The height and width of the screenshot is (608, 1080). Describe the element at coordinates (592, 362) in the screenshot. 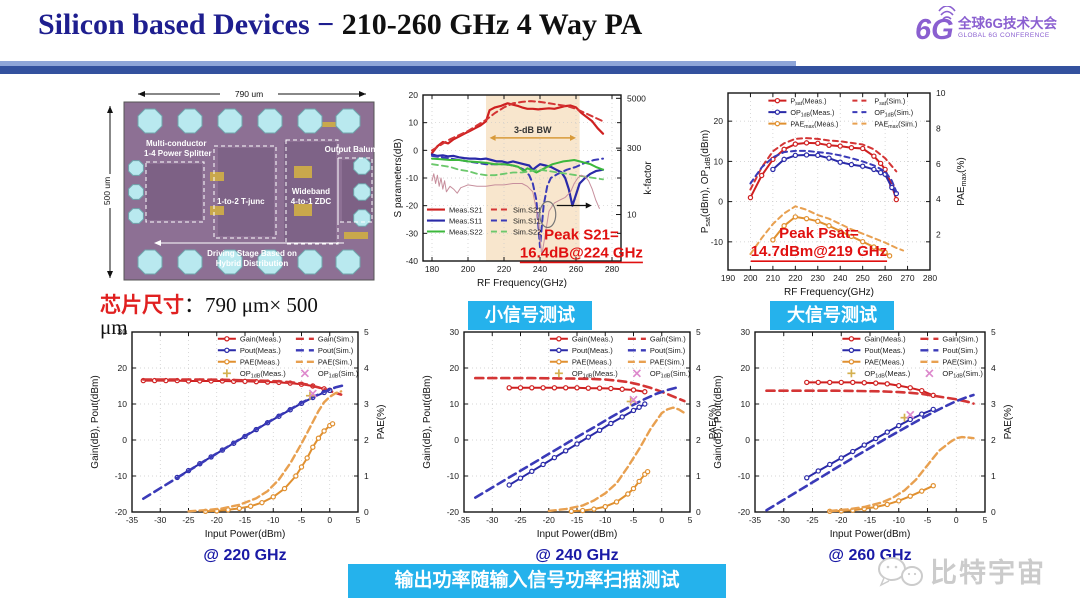

I see `svg-text: PAE(Meas.)` at that location.